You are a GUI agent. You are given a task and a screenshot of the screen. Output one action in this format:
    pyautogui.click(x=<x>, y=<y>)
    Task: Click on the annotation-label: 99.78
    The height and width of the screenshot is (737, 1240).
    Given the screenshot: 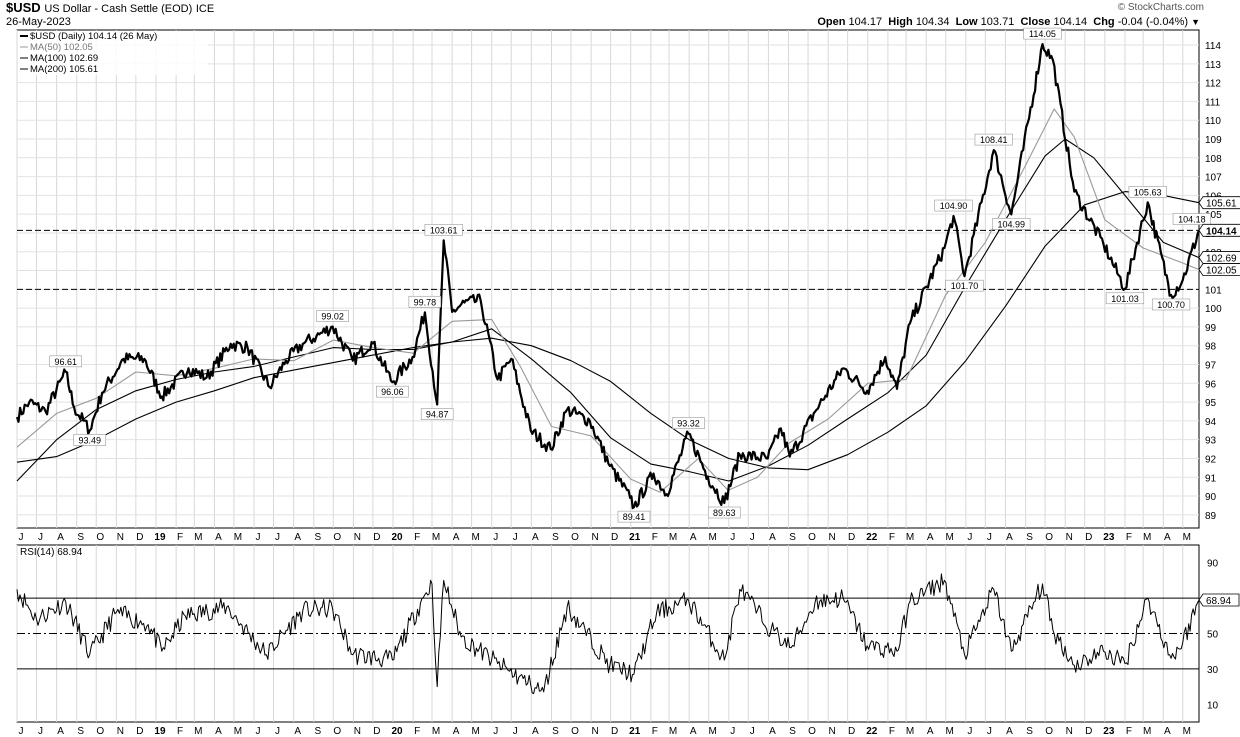 What is the action you would take?
    pyautogui.click(x=425, y=302)
    